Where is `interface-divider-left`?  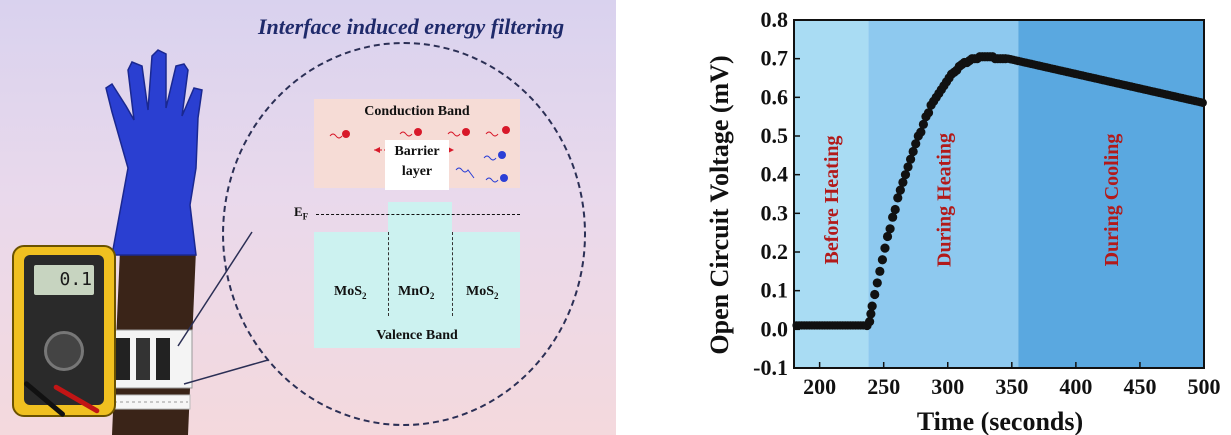
interface-divider-left is located at coordinates (388, 274).